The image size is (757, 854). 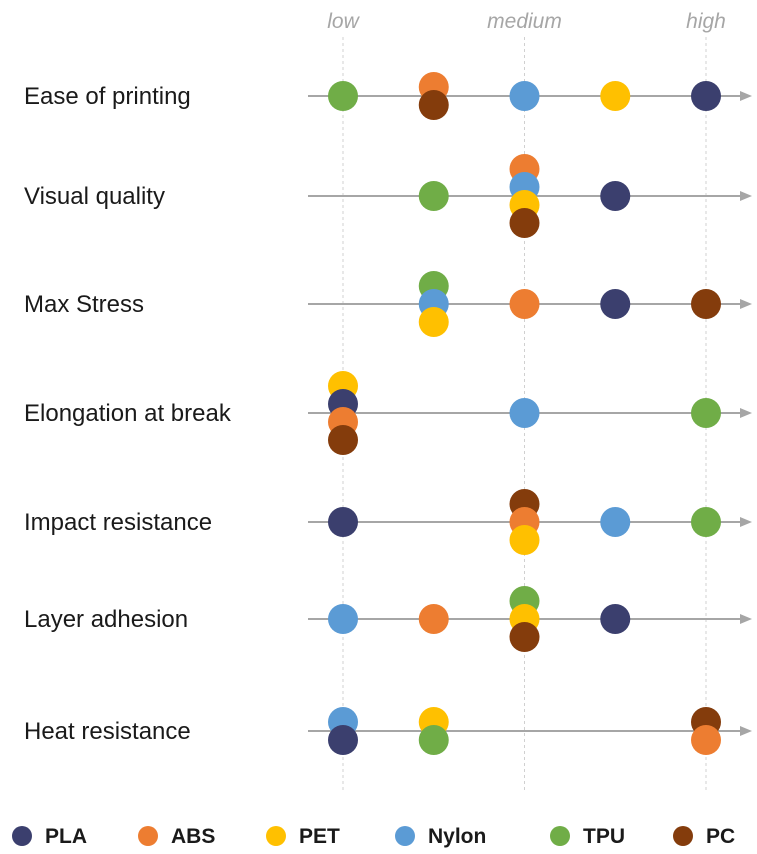 I want to click on row-label-ease-of-printing: Ease of printing, so click(x=107, y=96).